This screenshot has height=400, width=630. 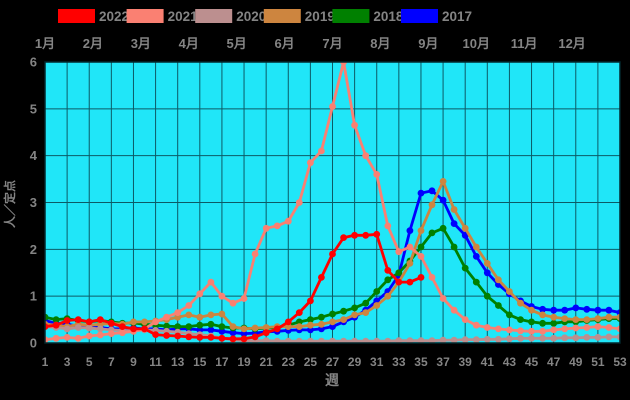 I want to click on month-label: 2月, so click(x=93, y=43).